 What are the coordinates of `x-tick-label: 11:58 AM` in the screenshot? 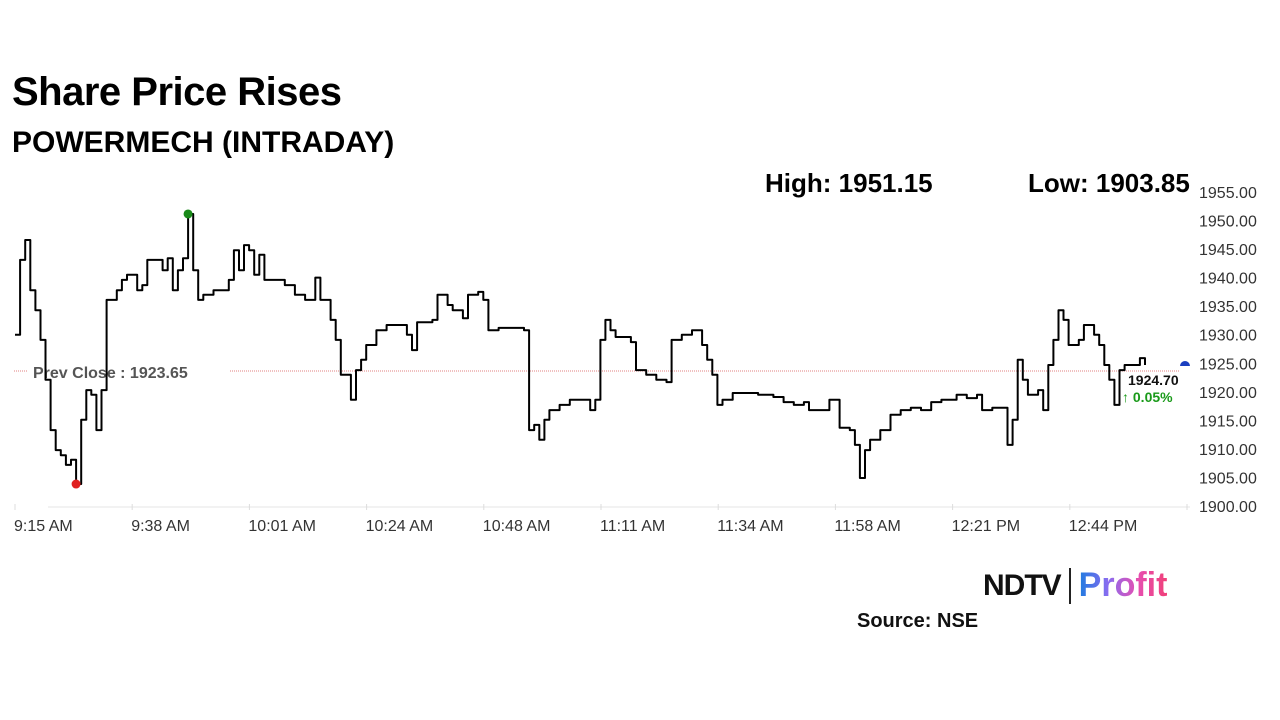 It's located at (867, 526).